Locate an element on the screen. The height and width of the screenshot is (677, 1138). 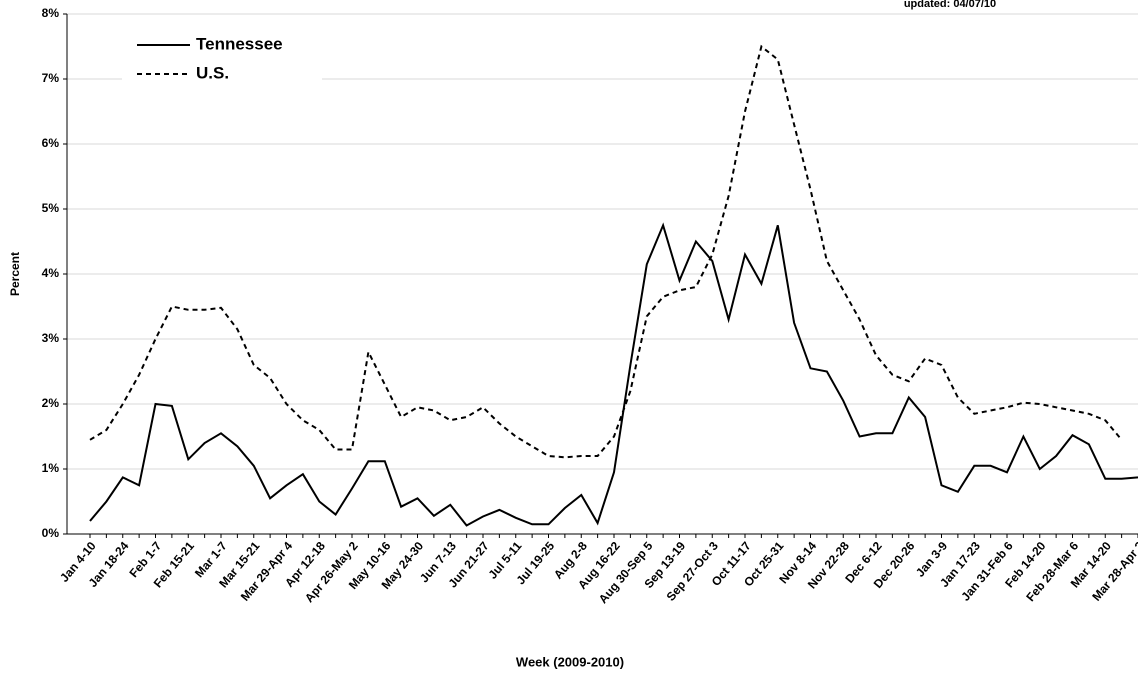
y-tick-label: 2% is located at coordinates (51, 403).